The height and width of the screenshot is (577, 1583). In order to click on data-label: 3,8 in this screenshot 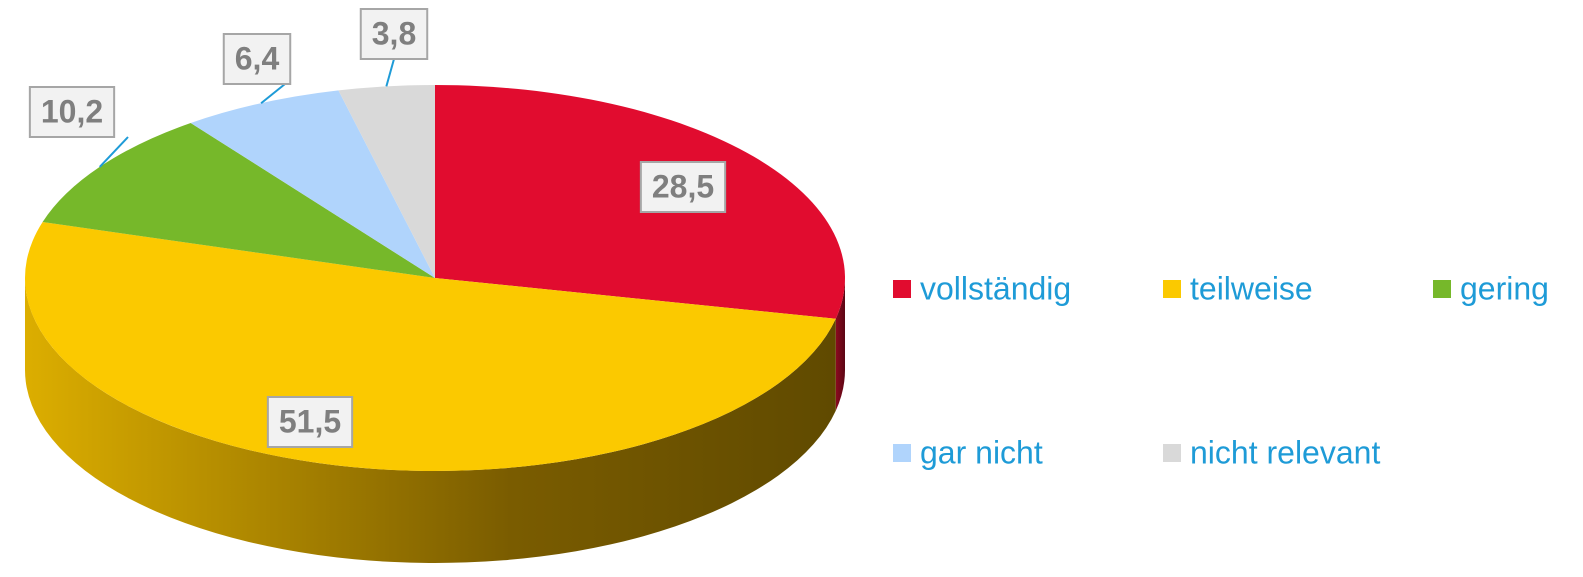, I will do `click(394, 33)`.